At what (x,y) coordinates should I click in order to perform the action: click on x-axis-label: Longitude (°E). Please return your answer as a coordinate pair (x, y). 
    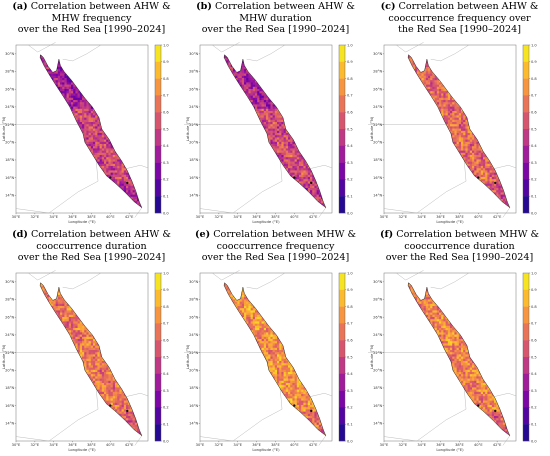
    Looking at the image, I should click on (450, 221).